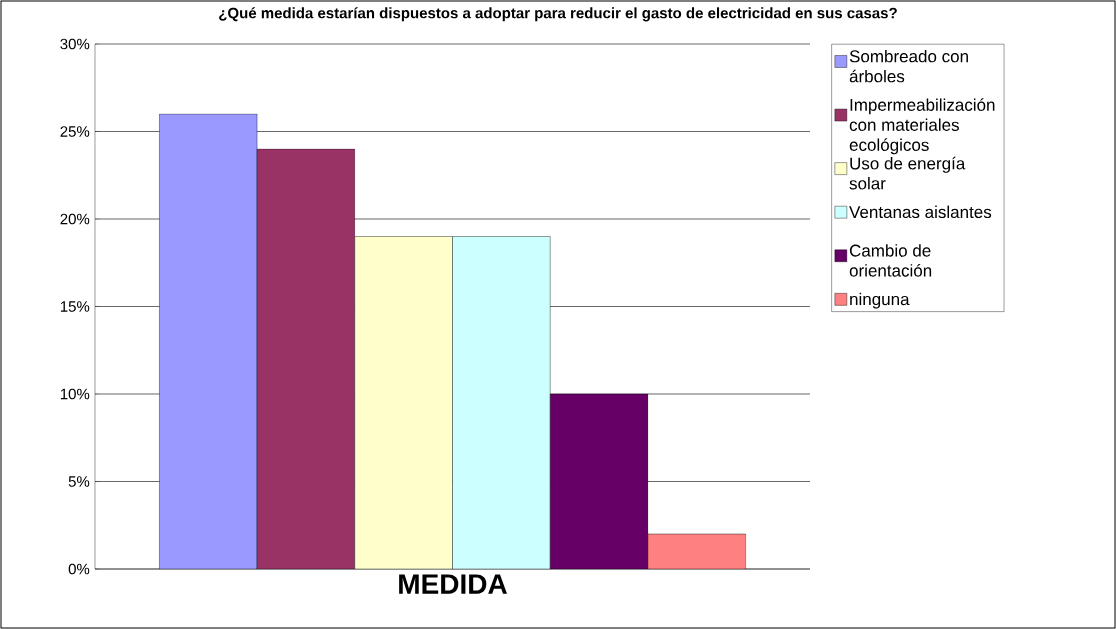  Describe the element at coordinates (75, 44) in the screenshot. I see `y-tick-label: 30%` at that location.